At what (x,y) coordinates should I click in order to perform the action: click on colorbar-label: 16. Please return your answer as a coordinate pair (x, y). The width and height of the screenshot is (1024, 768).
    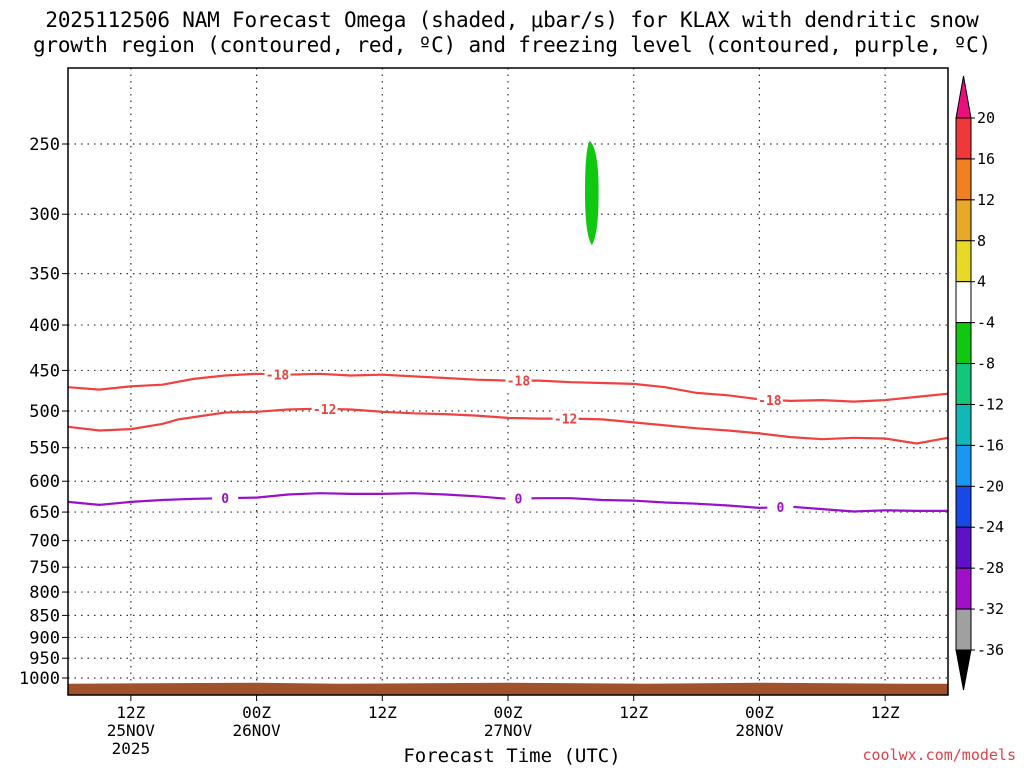
    Looking at the image, I should click on (986, 159).